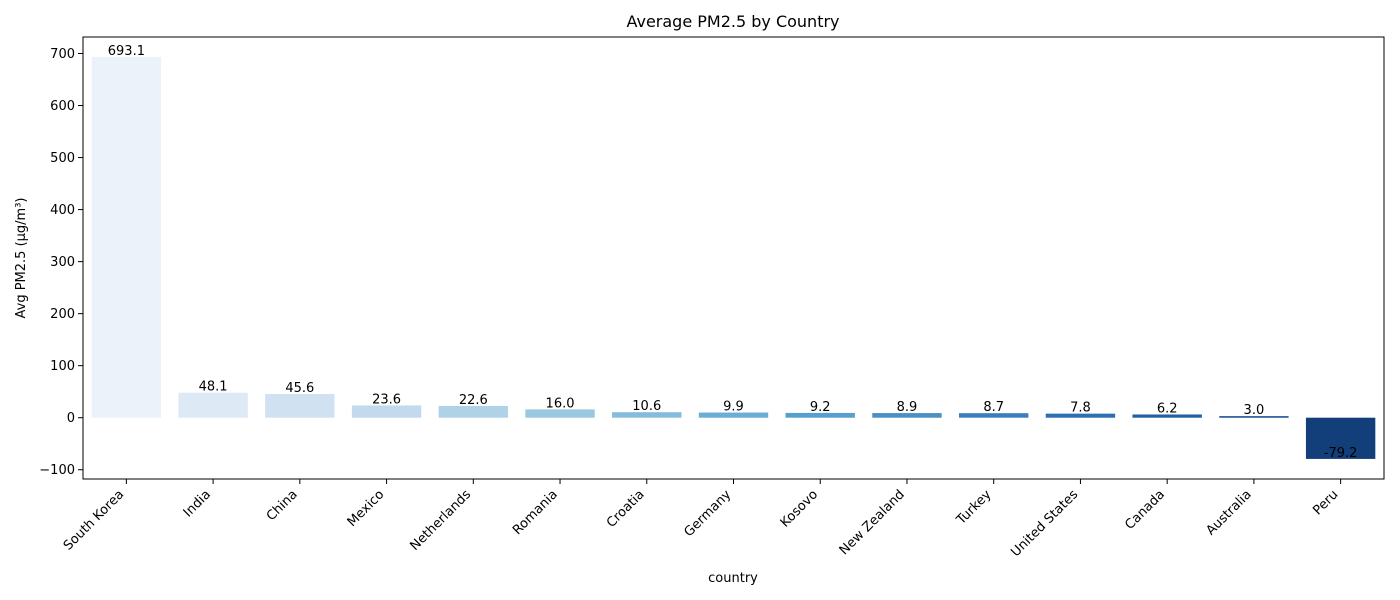 This screenshot has width=1400, height=600. What do you see at coordinates (732, 21) in the screenshot?
I see `chart-title: Average PM2.5 by Country` at bounding box center [732, 21].